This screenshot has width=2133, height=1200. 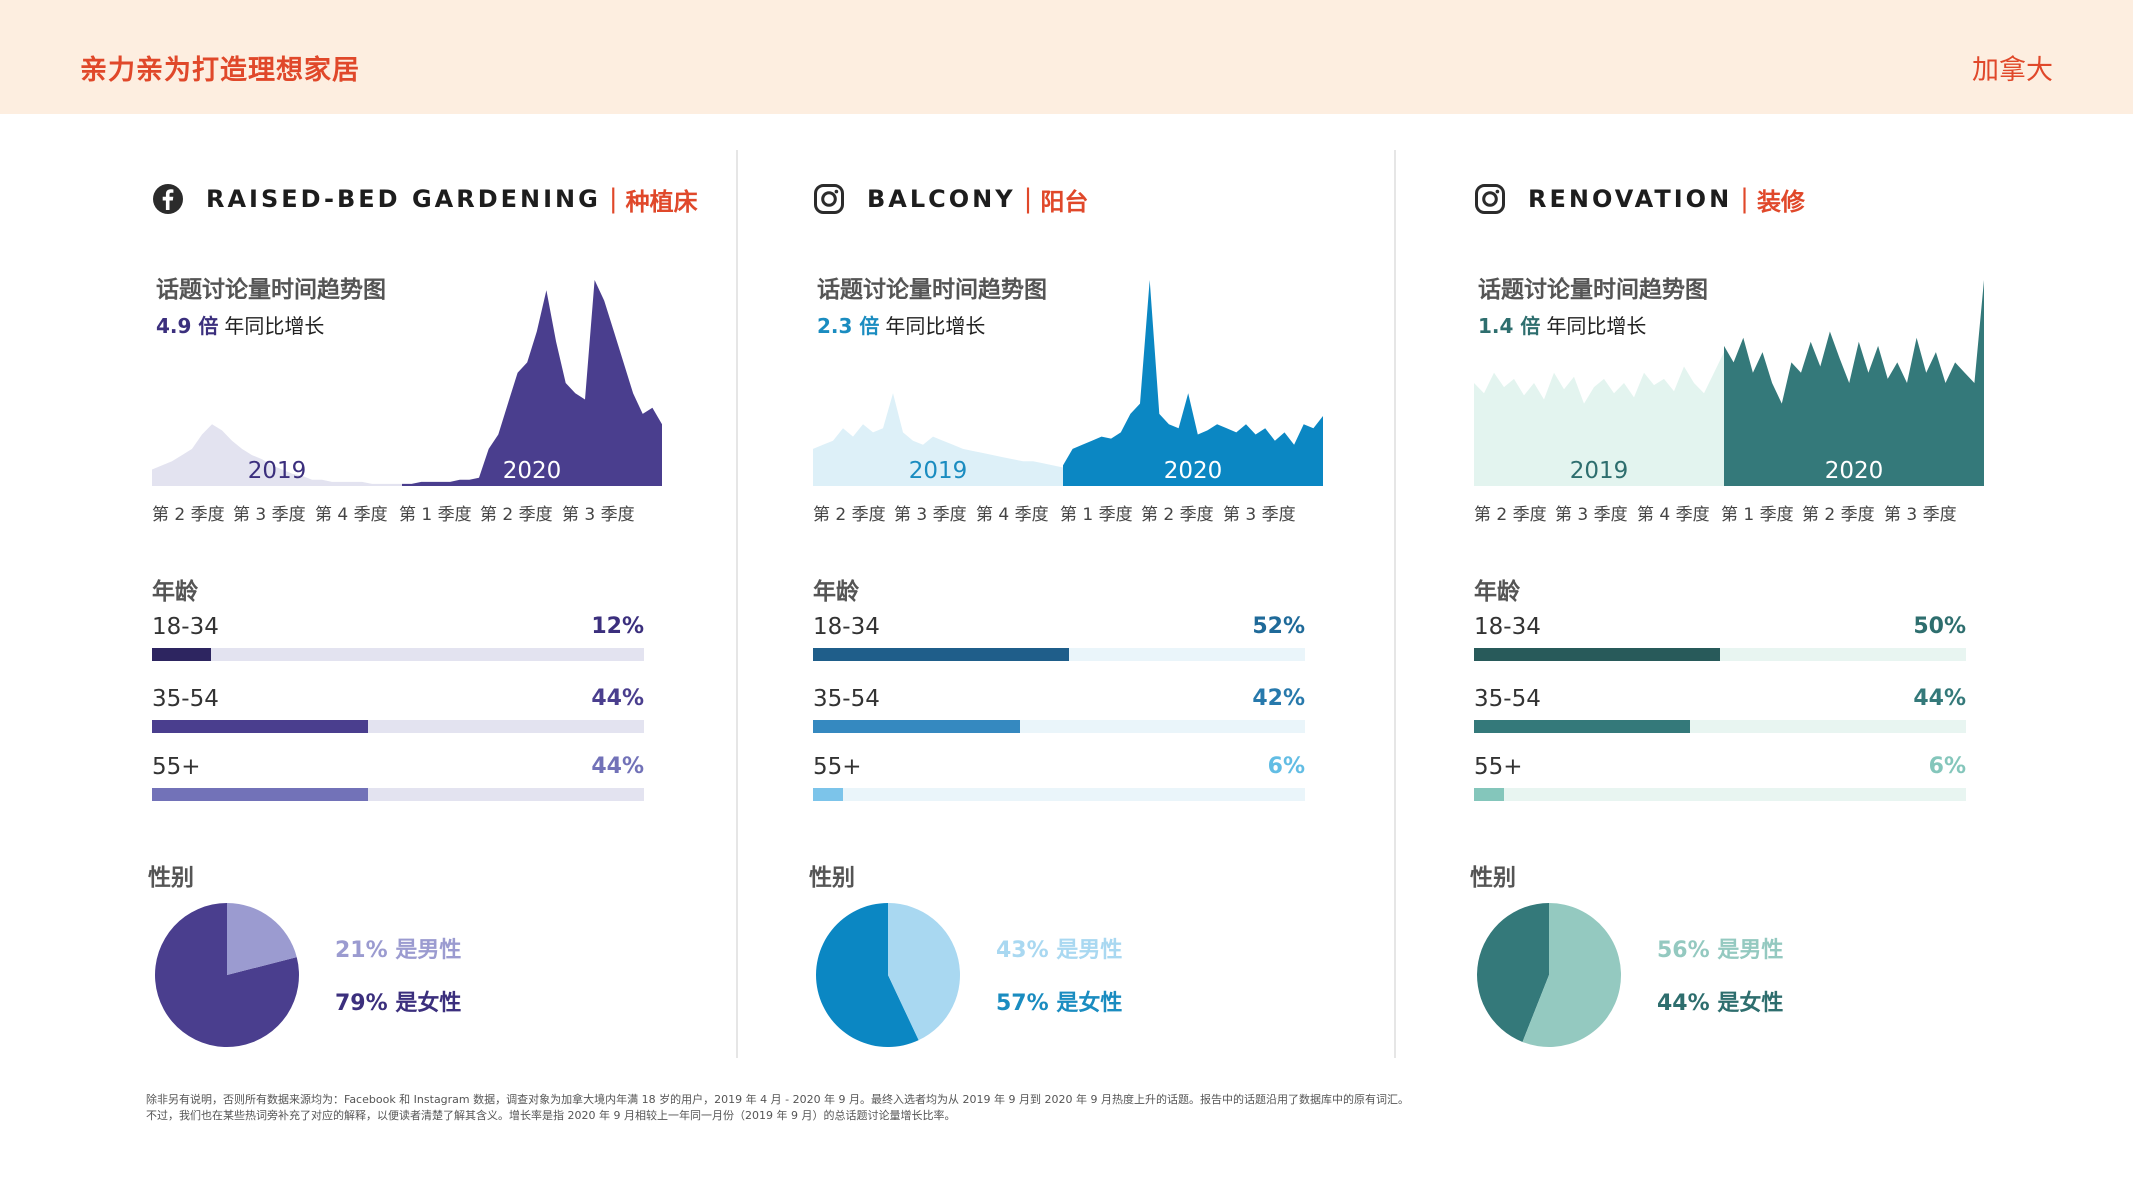 What do you see at coordinates (1059, 1003) in the screenshot?
I see `female-legend: 57% 是女性` at bounding box center [1059, 1003].